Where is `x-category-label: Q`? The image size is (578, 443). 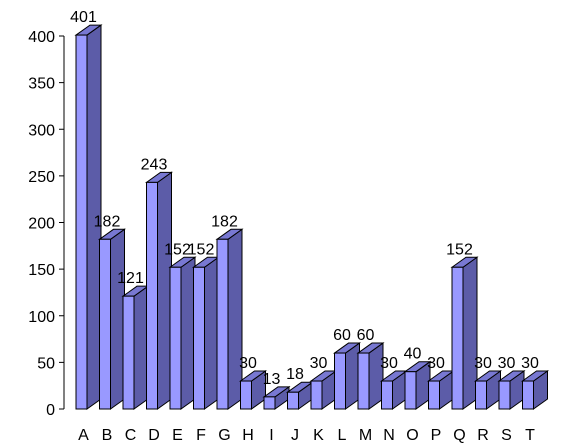
x-category-label: Q is located at coordinates (459, 435).